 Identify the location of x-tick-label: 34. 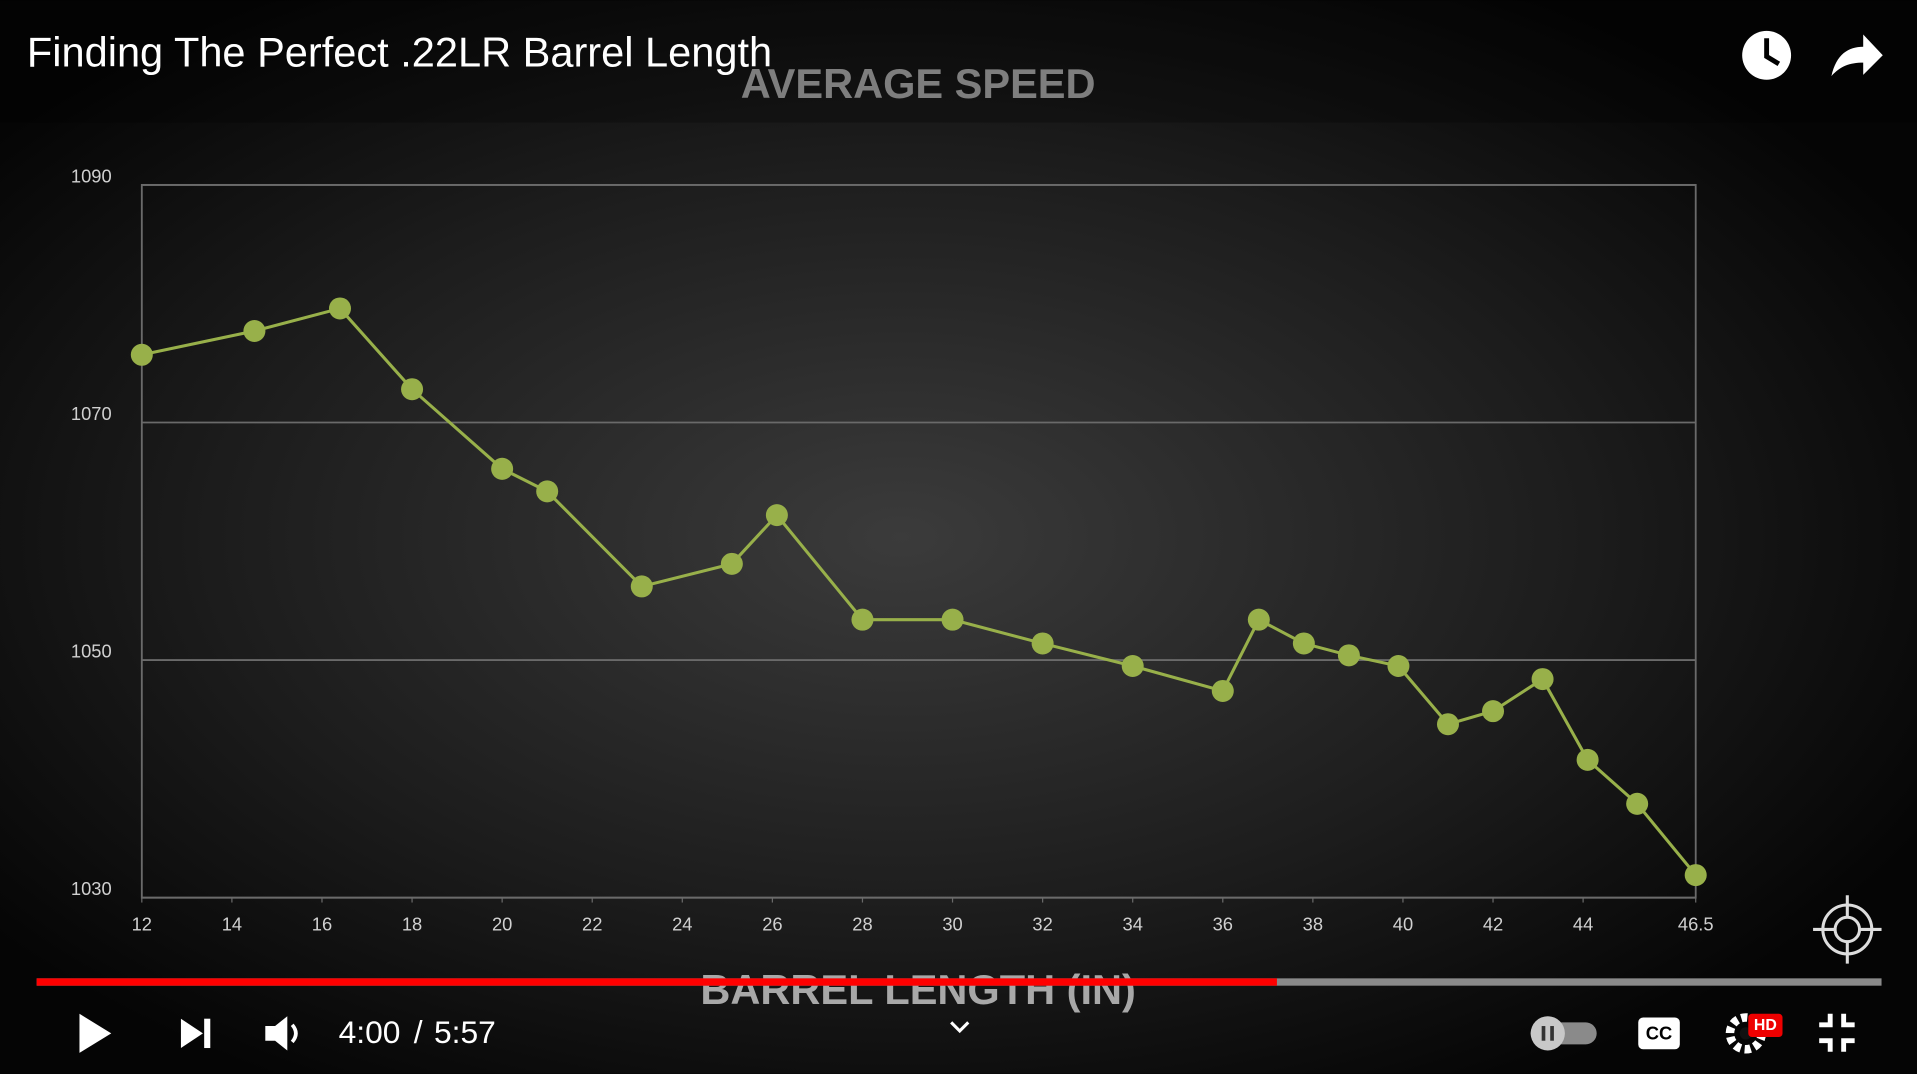
(1133, 924).